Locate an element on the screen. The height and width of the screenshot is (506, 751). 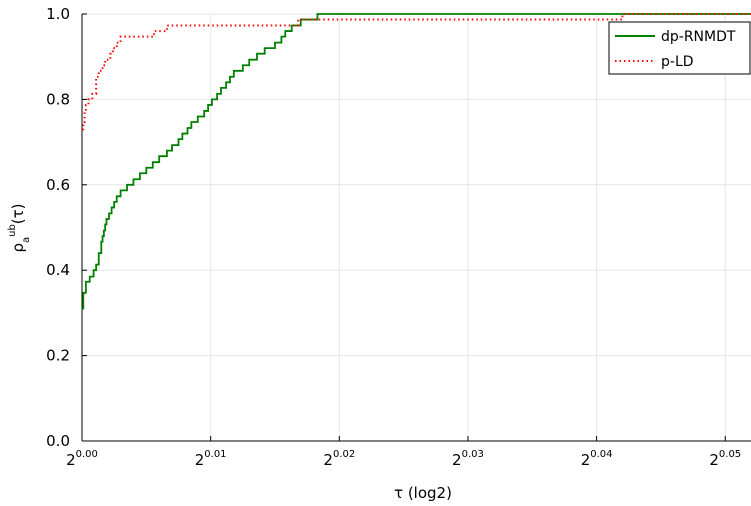
y-axis-label-sub: a is located at coordinates (26, 240).